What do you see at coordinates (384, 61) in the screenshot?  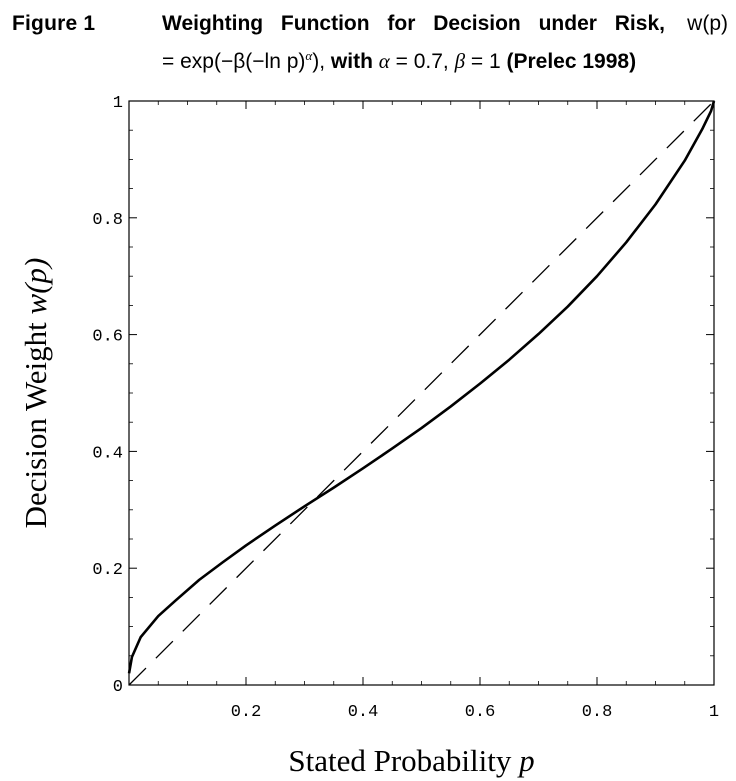 I see `alpha-symbol: α` at bounding box center [384, 61].